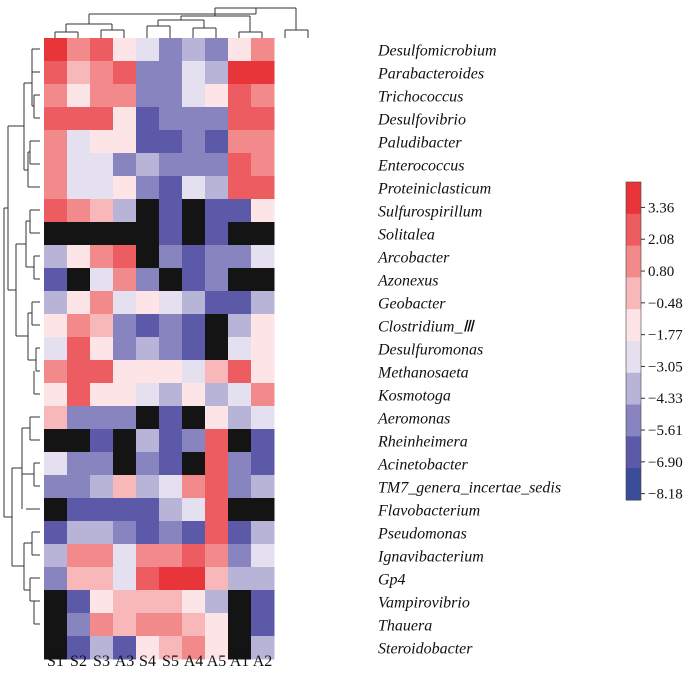  What do you see at coordinates (55, 661) in the screenshot?
I see `column-label: S1` at bounding box center [55, 661].